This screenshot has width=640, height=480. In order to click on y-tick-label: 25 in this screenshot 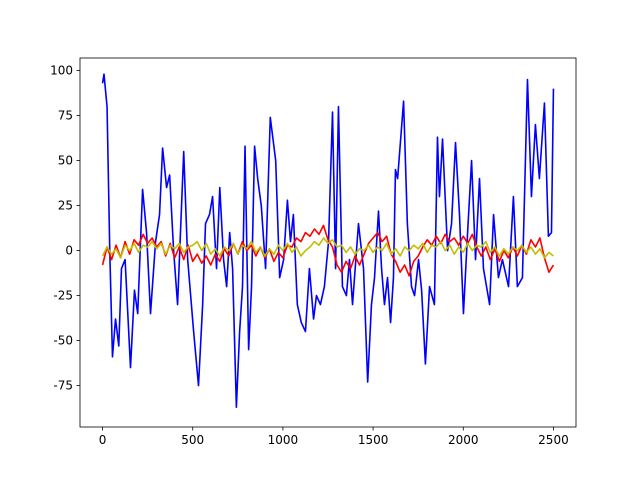, I will do `click(65, 206)`.